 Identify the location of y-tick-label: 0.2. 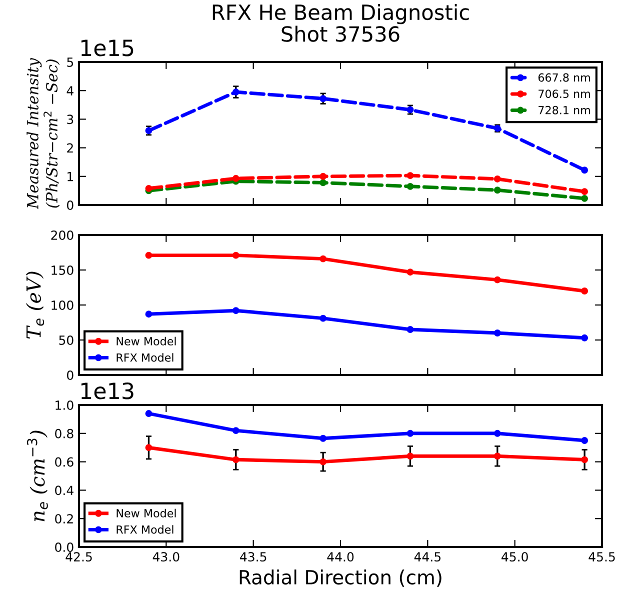
(64, 519).